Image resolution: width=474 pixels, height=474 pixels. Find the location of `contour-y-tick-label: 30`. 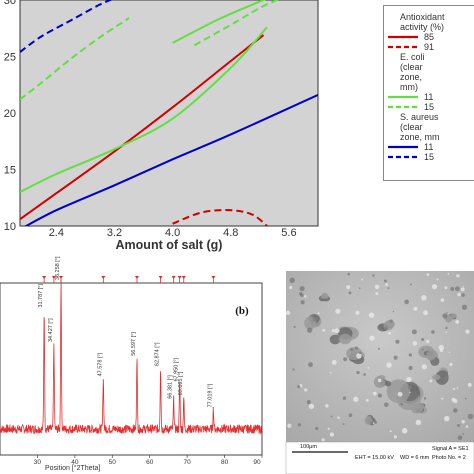

contour-y-tick-label: 30 is located at coordinates (10, 3).